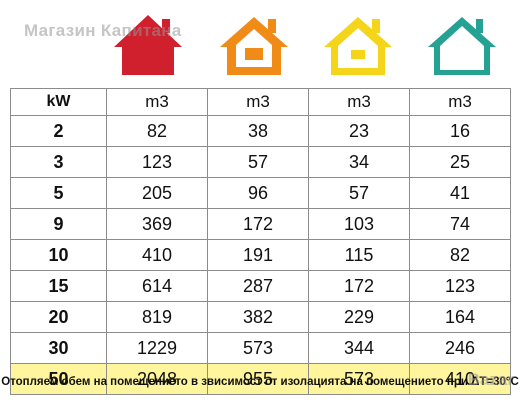  I want to click on highlighted-table-row: 50 2048 955 573 410, so click(260, 379).